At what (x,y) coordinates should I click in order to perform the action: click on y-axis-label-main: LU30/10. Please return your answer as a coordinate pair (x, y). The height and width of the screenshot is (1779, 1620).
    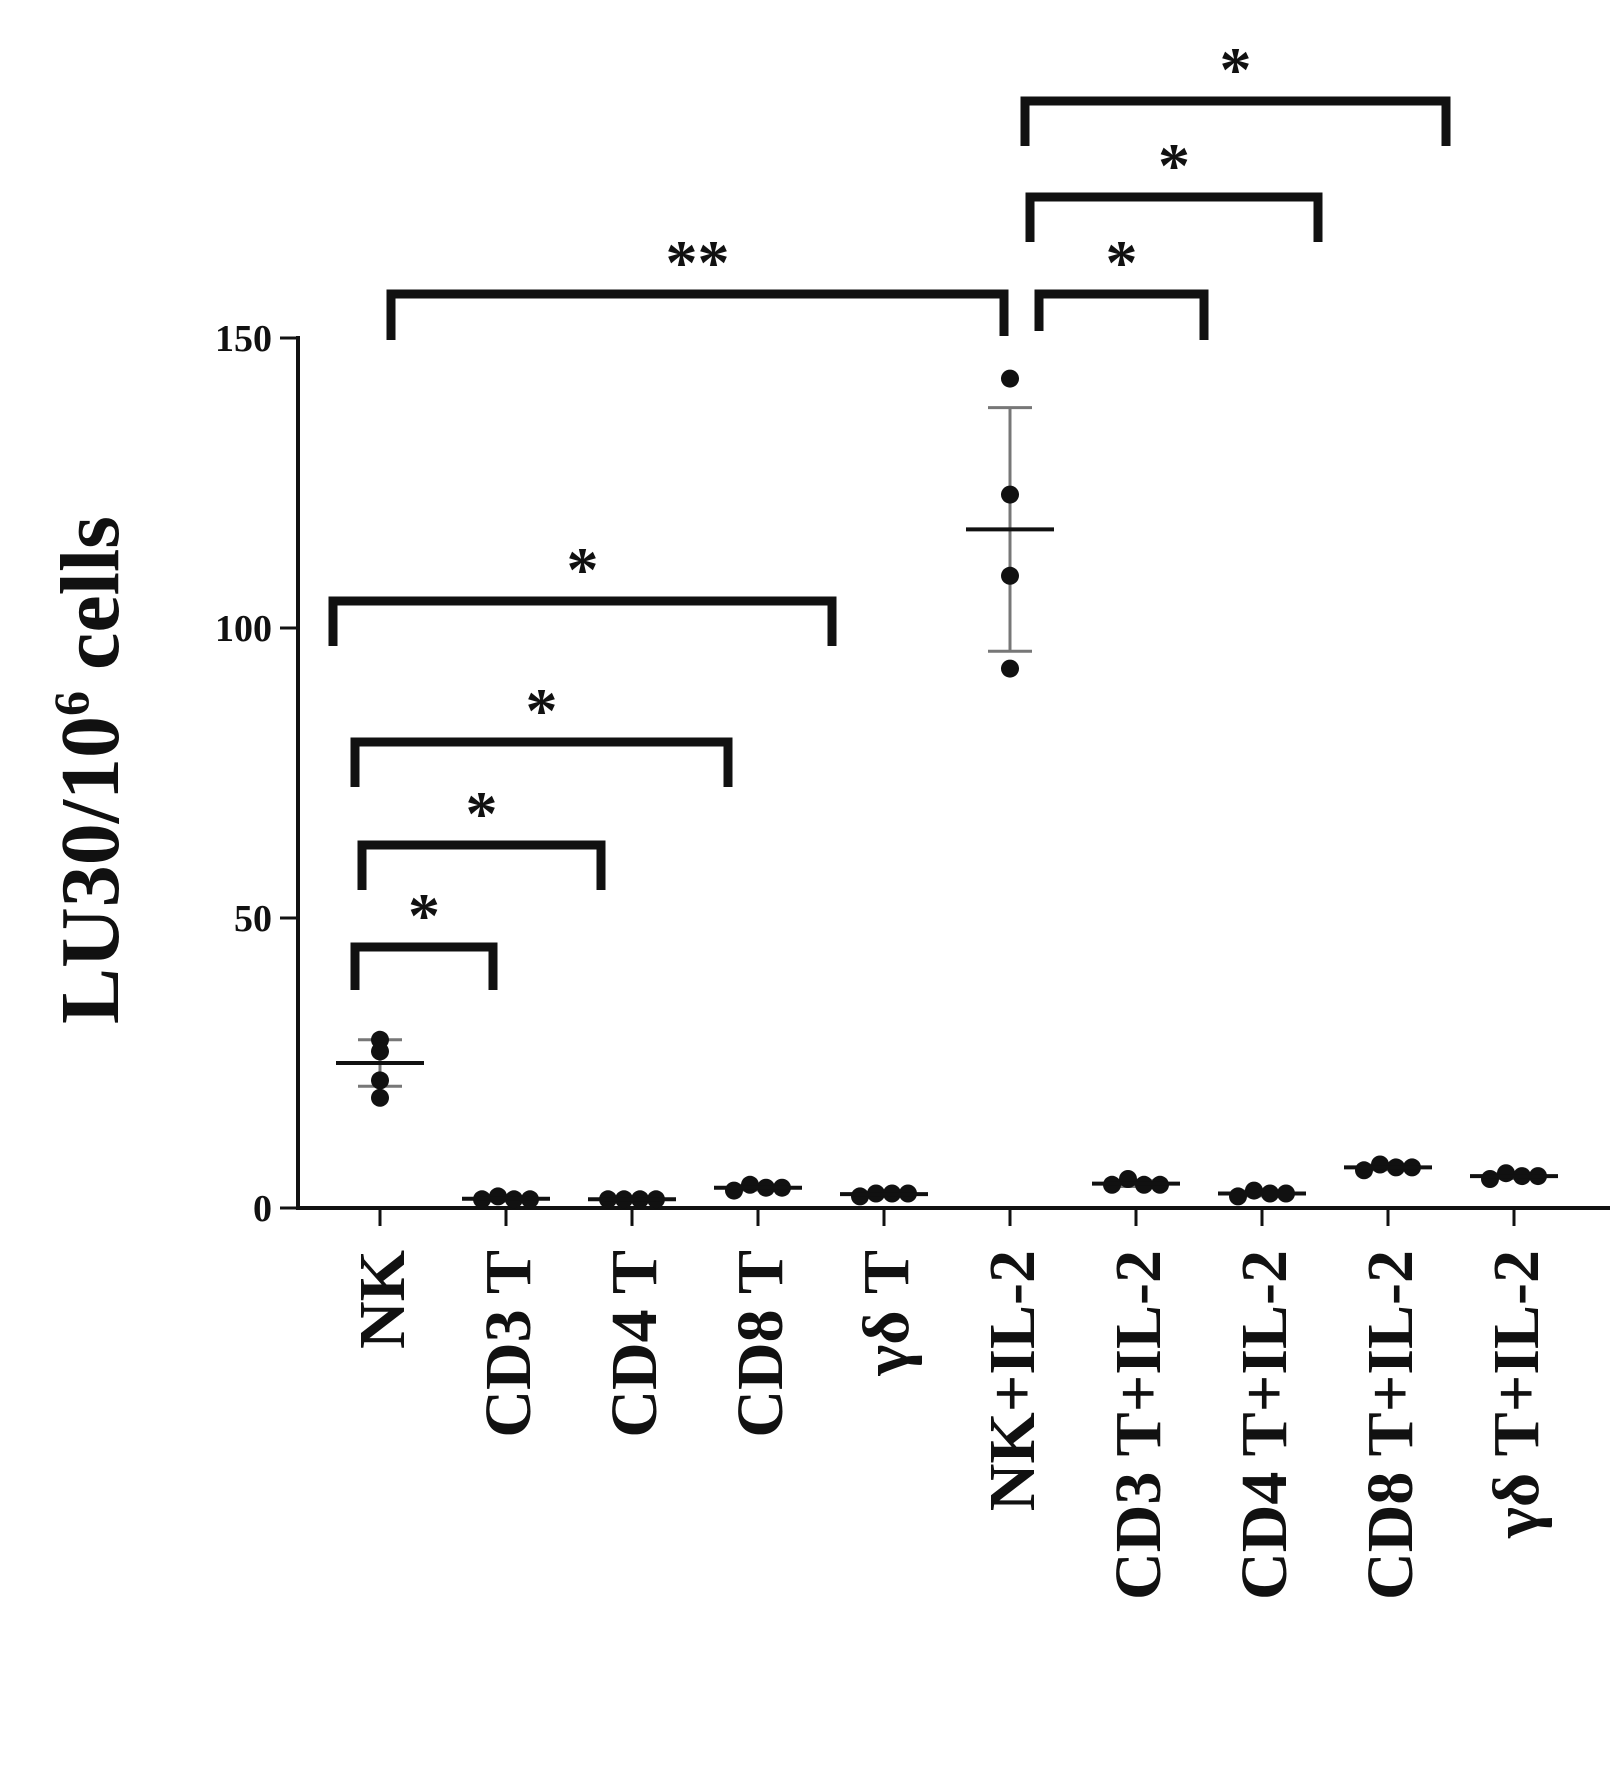
    Looking at the image, I should click on (90, 870).